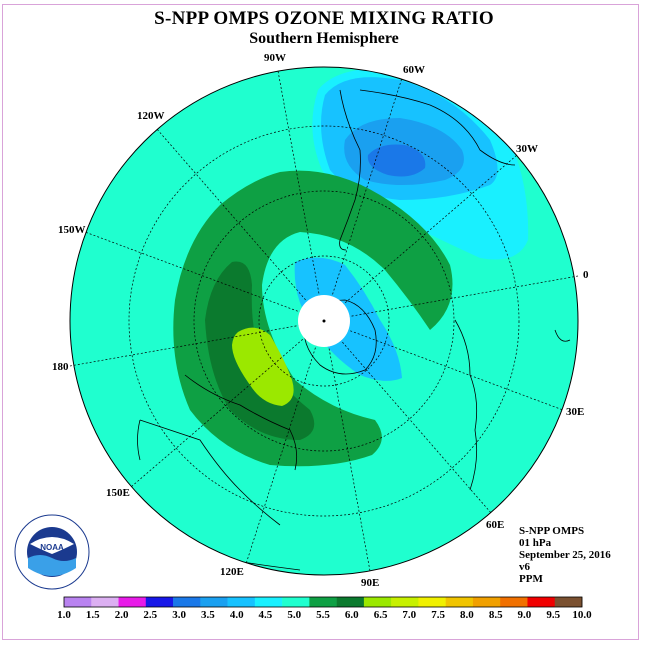 The width and height of the screenshot is (648, 648). What do you see at coordinates (525, 615) in the screenshot?
I see `colorbar-tick-label: 9.0` at bounding box center [525, 615].